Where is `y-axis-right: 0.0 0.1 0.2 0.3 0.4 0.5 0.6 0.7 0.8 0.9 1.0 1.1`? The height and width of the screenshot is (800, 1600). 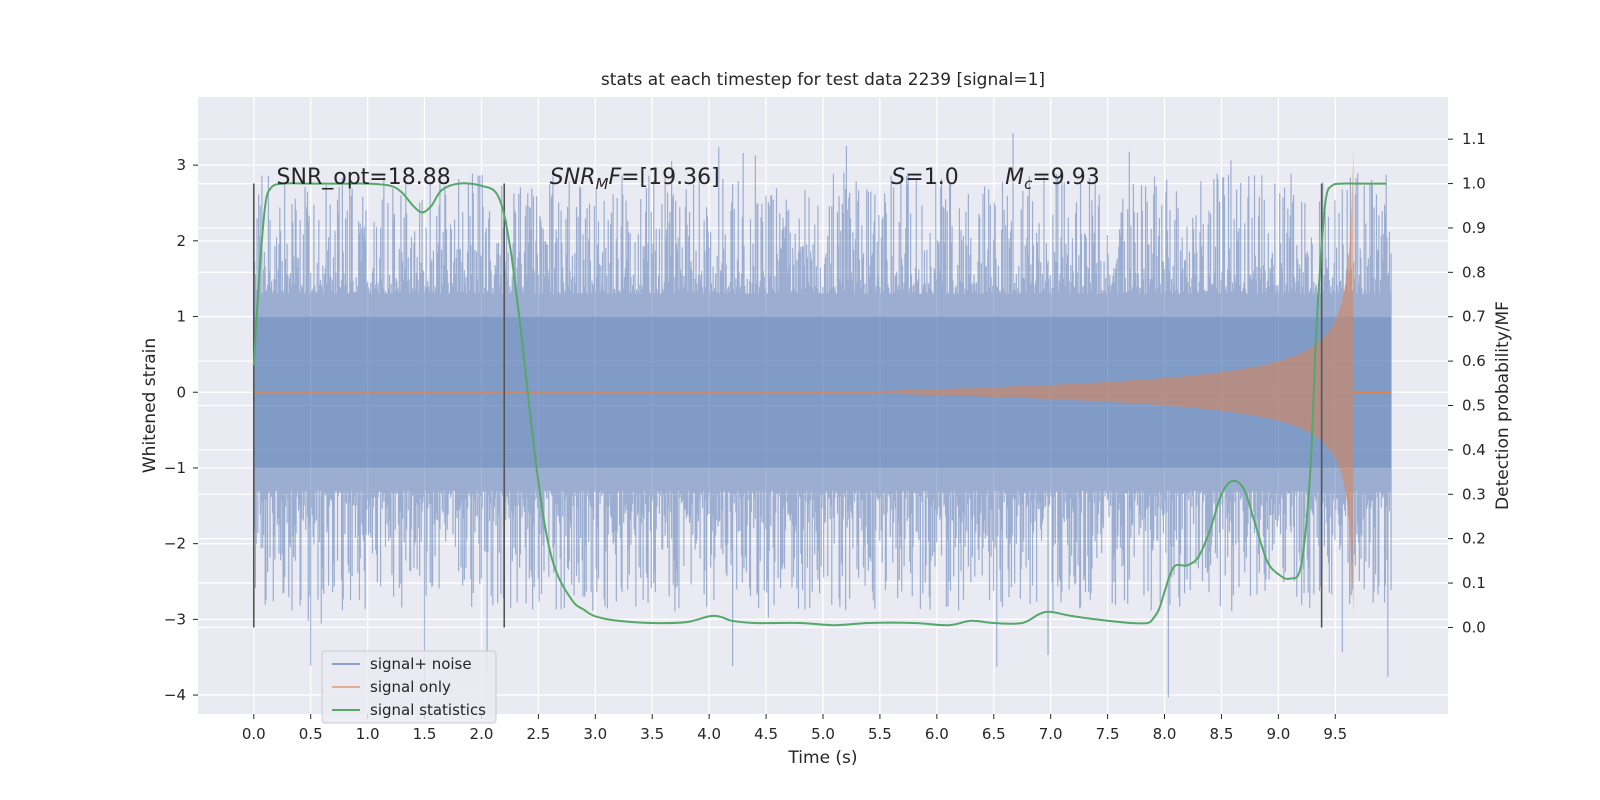 y-axis-right: 0.0 0.1 0.2 0.3 0.4 0.5 0.6 0.7 0.8 0.9 1.0 1.1 is located at coordinates (1467, 383).